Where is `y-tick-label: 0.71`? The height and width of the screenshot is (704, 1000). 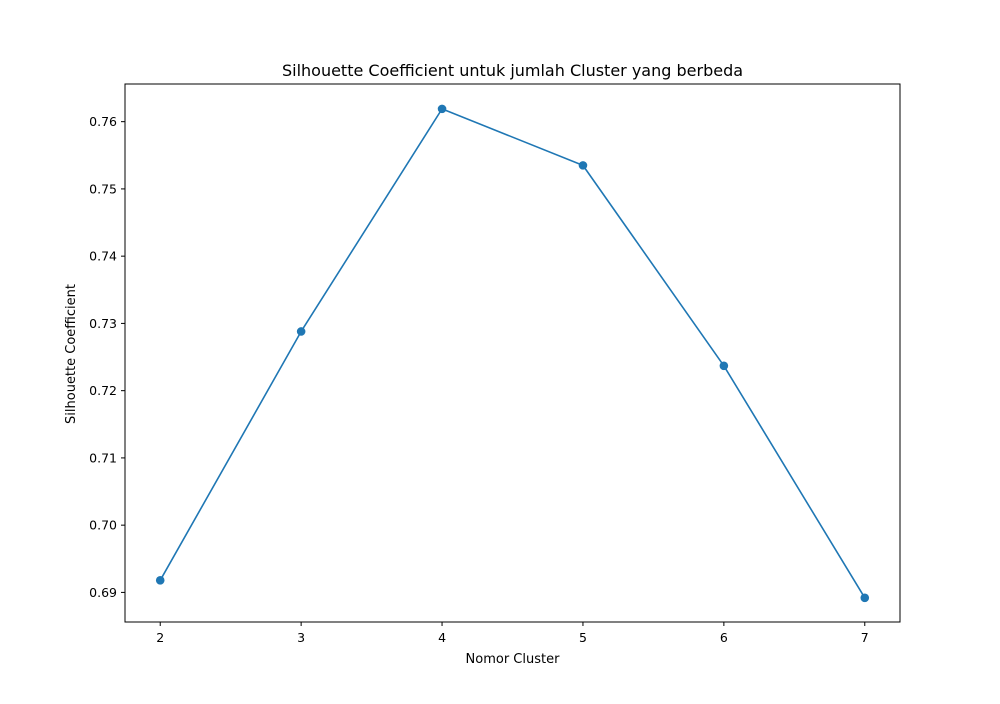 y-tick-label: 0.71 is located at coordinates (103, 457).